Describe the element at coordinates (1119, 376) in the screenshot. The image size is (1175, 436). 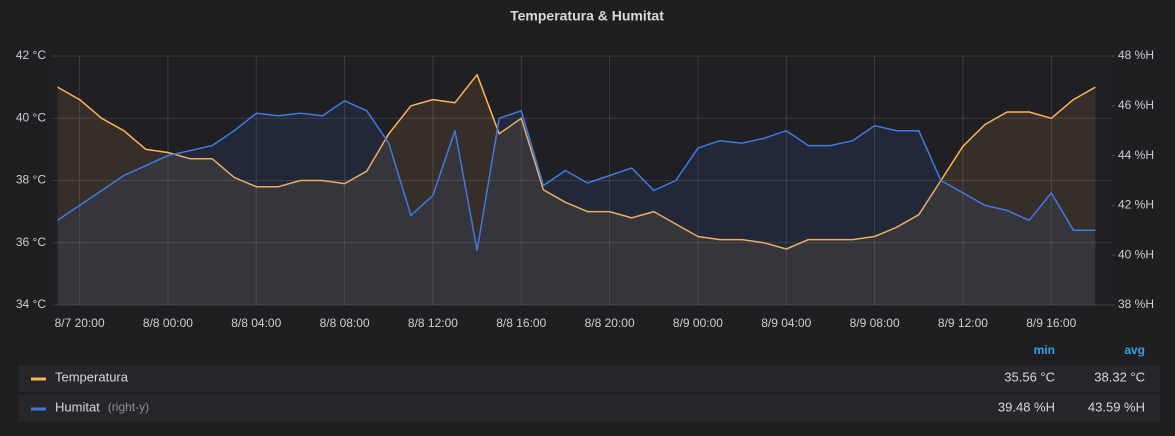
I see `legend-avg: 38.32 °C` at that location.